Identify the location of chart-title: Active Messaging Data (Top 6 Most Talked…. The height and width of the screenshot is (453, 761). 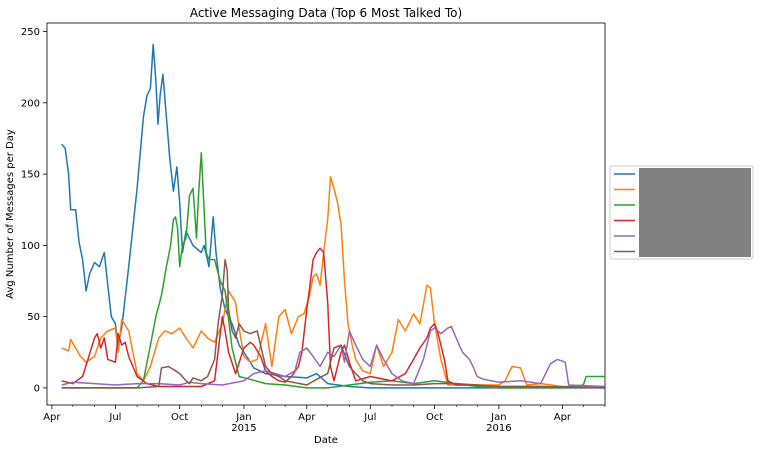
(326, 13).